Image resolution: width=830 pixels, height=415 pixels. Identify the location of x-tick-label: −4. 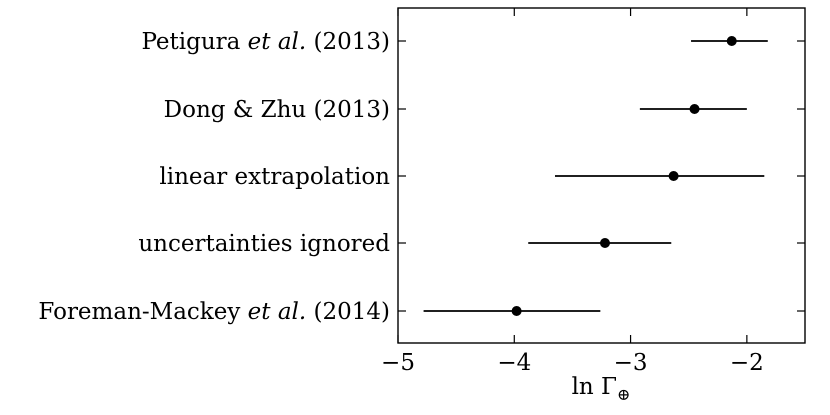
(514, 363).